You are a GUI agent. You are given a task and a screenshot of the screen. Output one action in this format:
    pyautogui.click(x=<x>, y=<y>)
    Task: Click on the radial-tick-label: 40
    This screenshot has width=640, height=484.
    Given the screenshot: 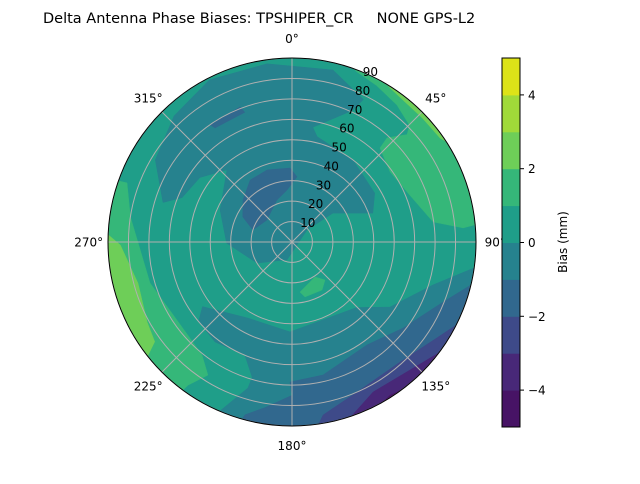 What is the action you would take?
    pyautogui.click(x=331, y=166)
    